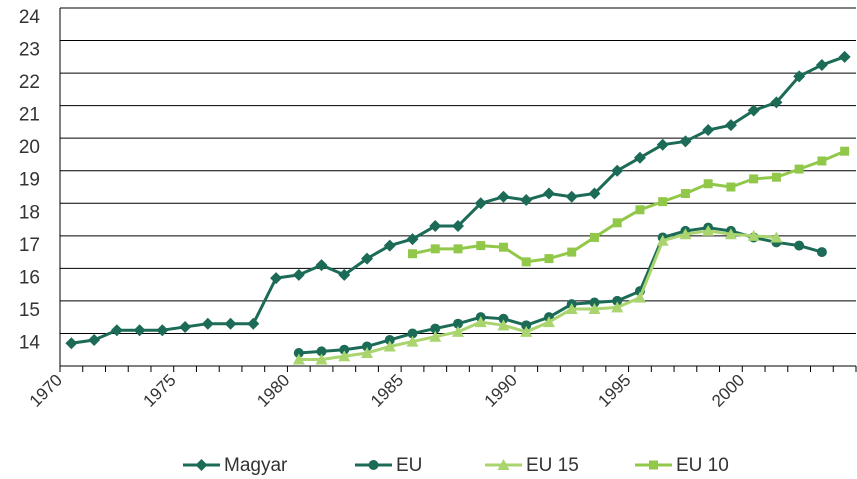 The height and width of the screenshot is (479, 857). I want to click on y-tick-label: 14, so click(30, 342).